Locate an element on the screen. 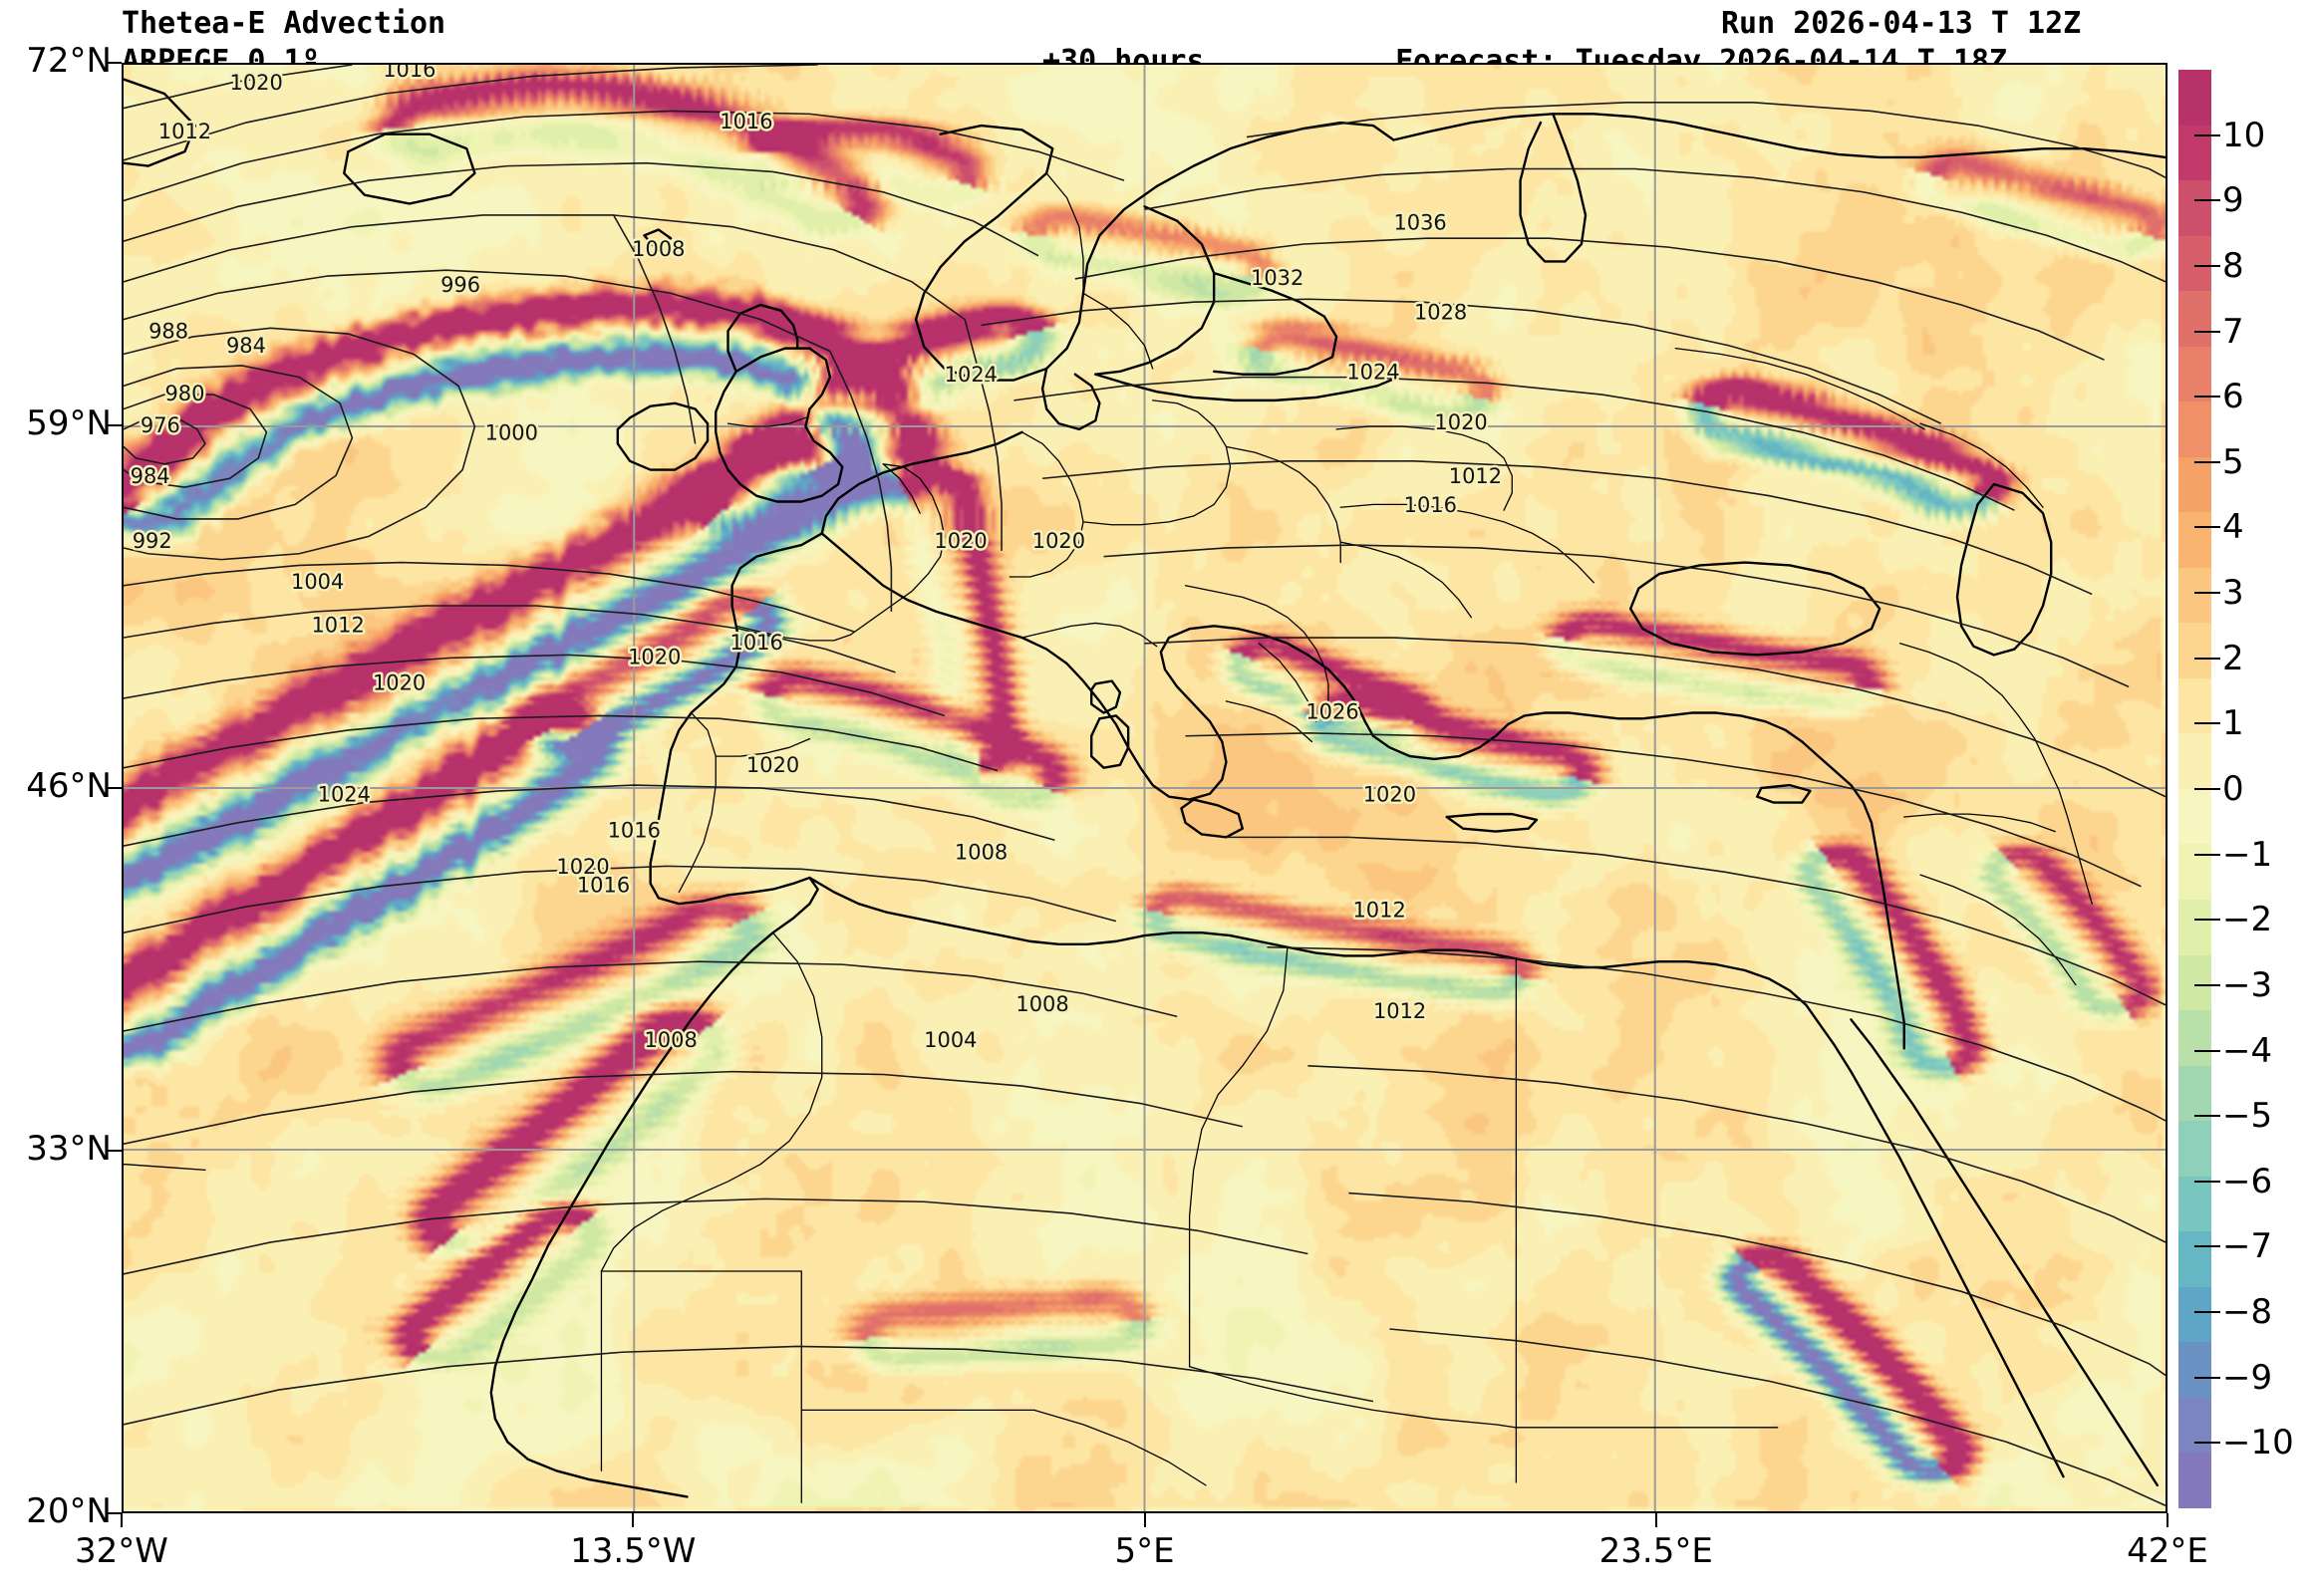  isobar-label-halo: 976 is located at coordinates (160, 425).